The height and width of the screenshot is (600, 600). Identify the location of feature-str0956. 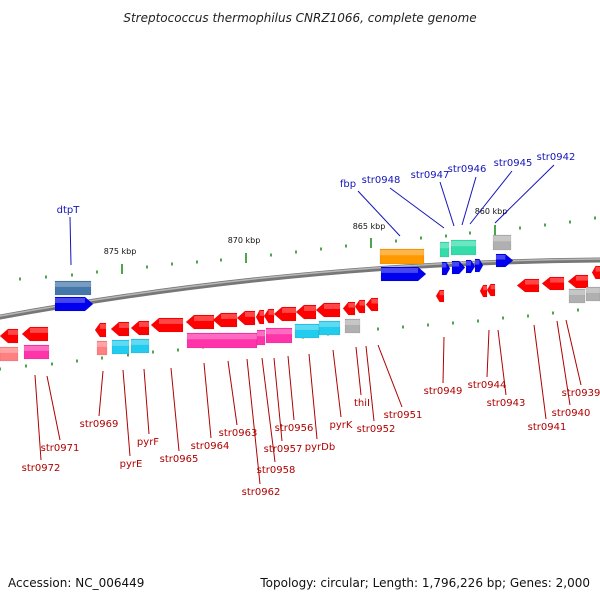
(279, 335).